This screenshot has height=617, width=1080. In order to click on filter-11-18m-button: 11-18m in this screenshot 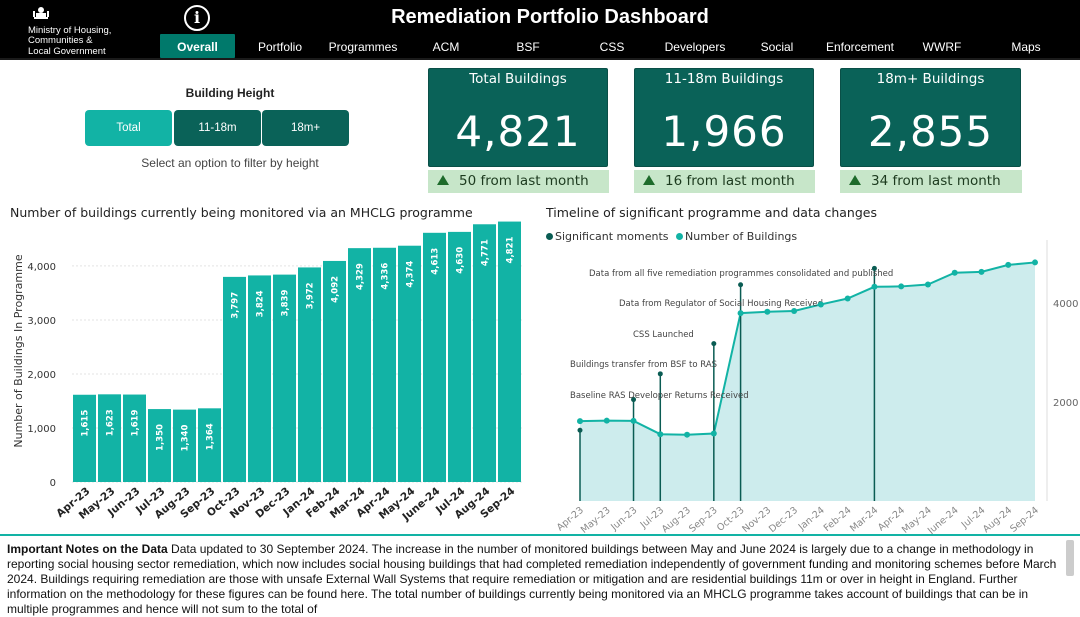, I will do `click(217, 128)`.